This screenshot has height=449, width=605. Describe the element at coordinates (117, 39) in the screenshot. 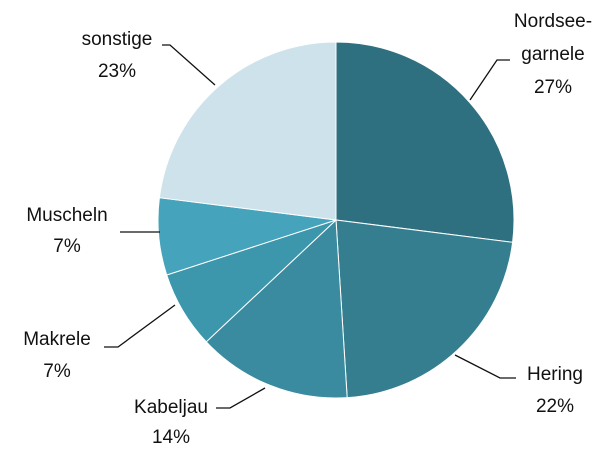

I see `slice-label: sonstige` at that location.